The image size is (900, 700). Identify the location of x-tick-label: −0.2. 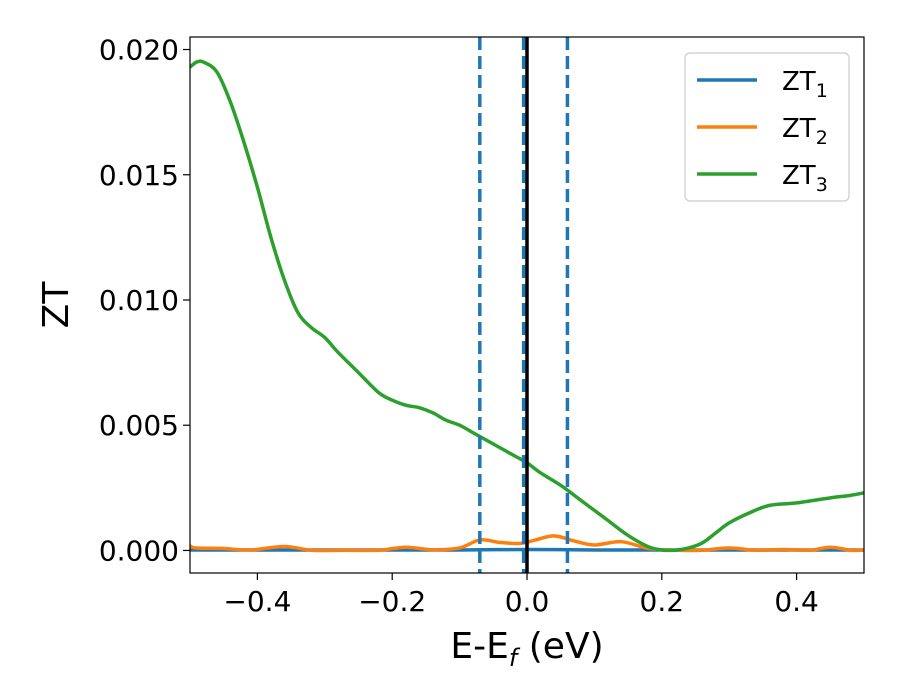
(392, 601).